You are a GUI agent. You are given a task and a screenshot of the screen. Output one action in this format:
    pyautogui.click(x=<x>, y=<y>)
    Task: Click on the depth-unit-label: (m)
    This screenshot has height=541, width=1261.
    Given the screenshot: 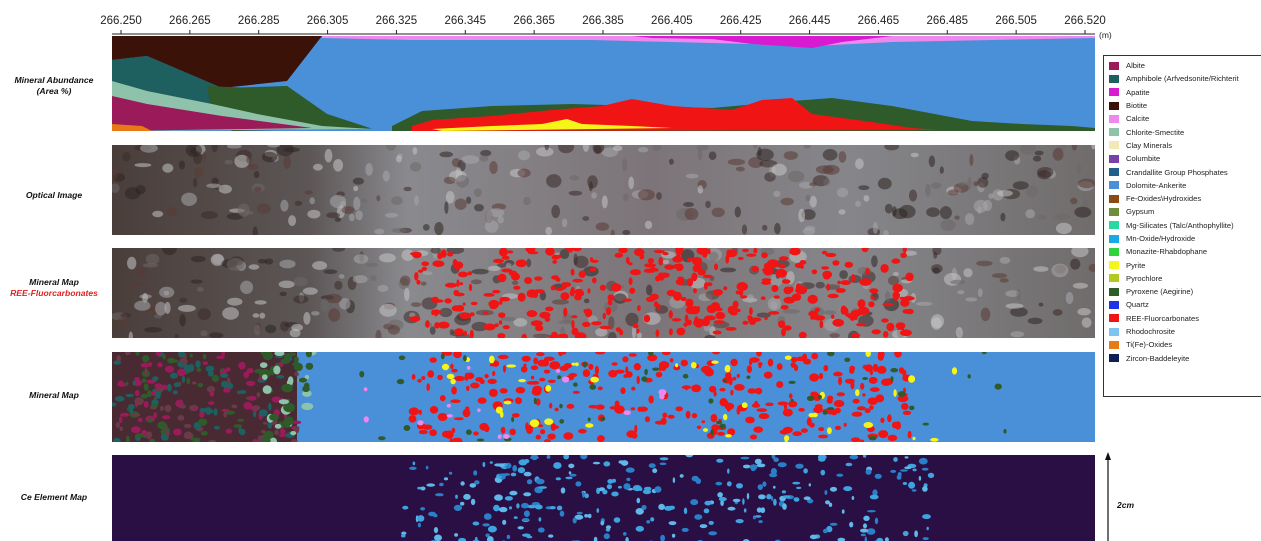 What is the action you would take?
    pyautogui.click(x=1105, y=35)
    